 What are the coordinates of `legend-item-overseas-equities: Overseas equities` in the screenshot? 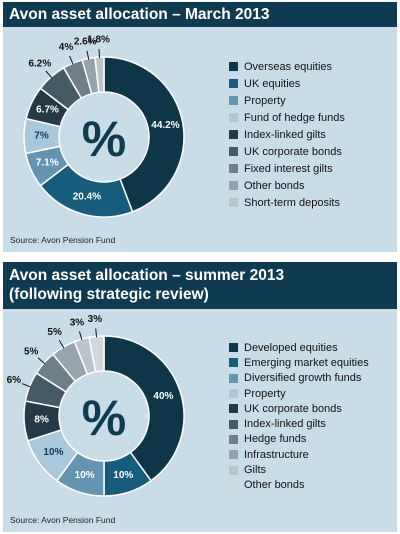 It's located at (287, 66).